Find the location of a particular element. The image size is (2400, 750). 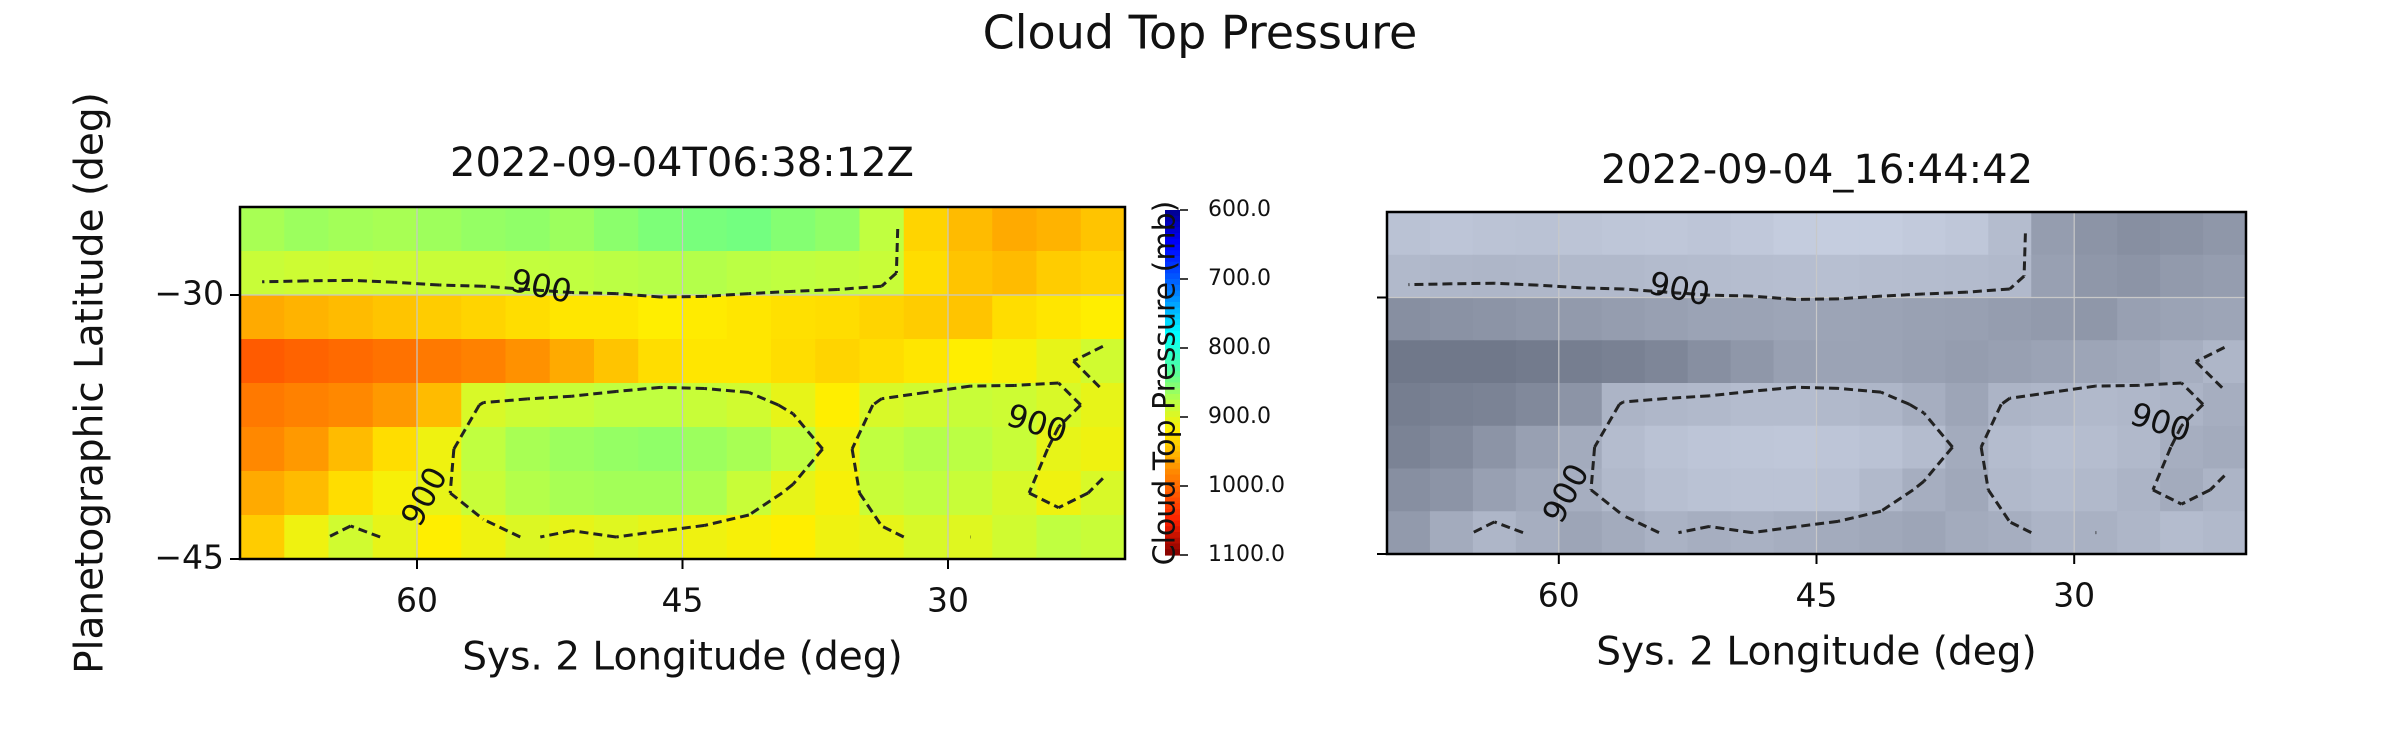

x-tick-label: 45 is located at coordinates (1817, 595).